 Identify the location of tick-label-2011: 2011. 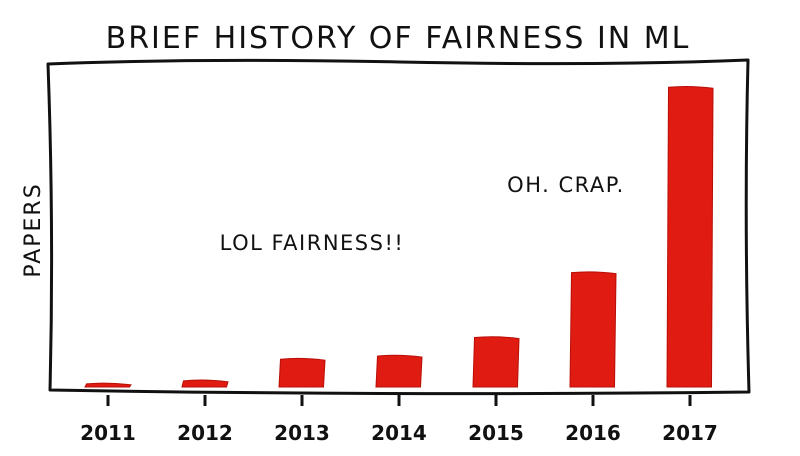
(108, 433).